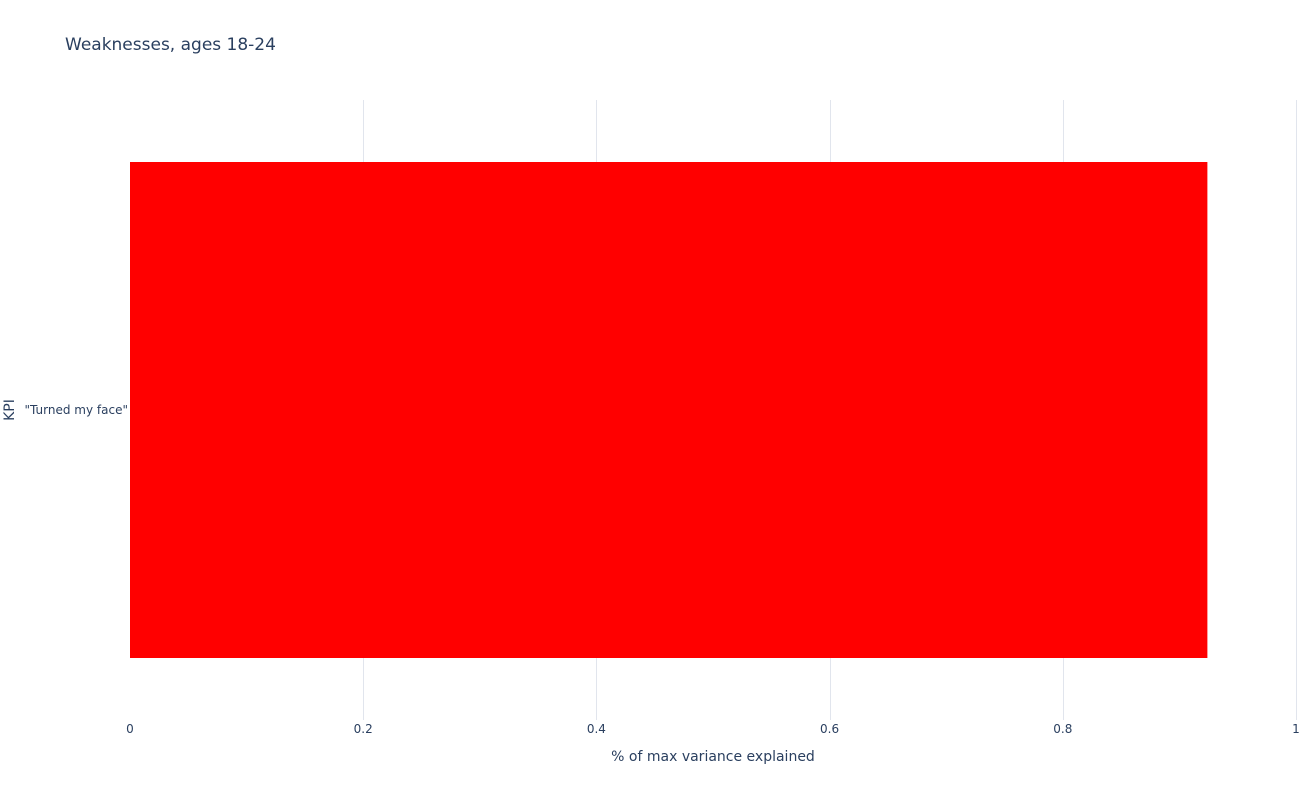  I want to click on x-tick-label: 0.4, so click(596, 729).